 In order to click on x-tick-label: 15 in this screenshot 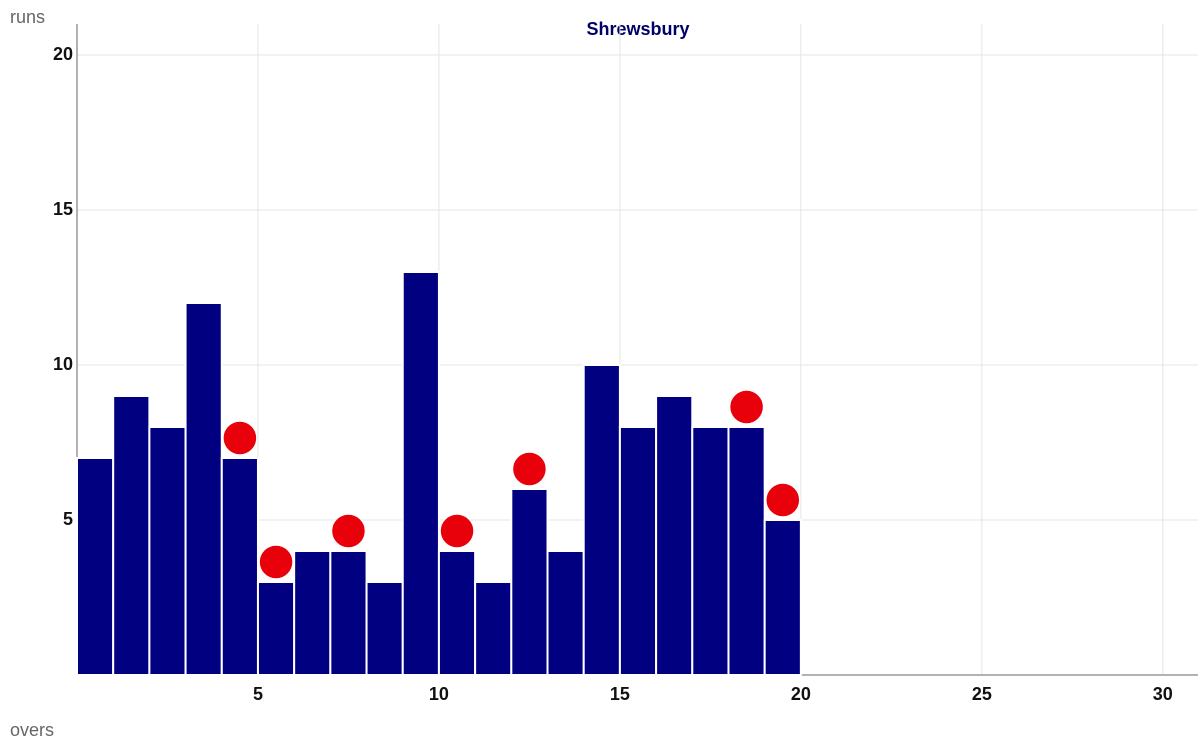, I will do `click(620, 694)`.